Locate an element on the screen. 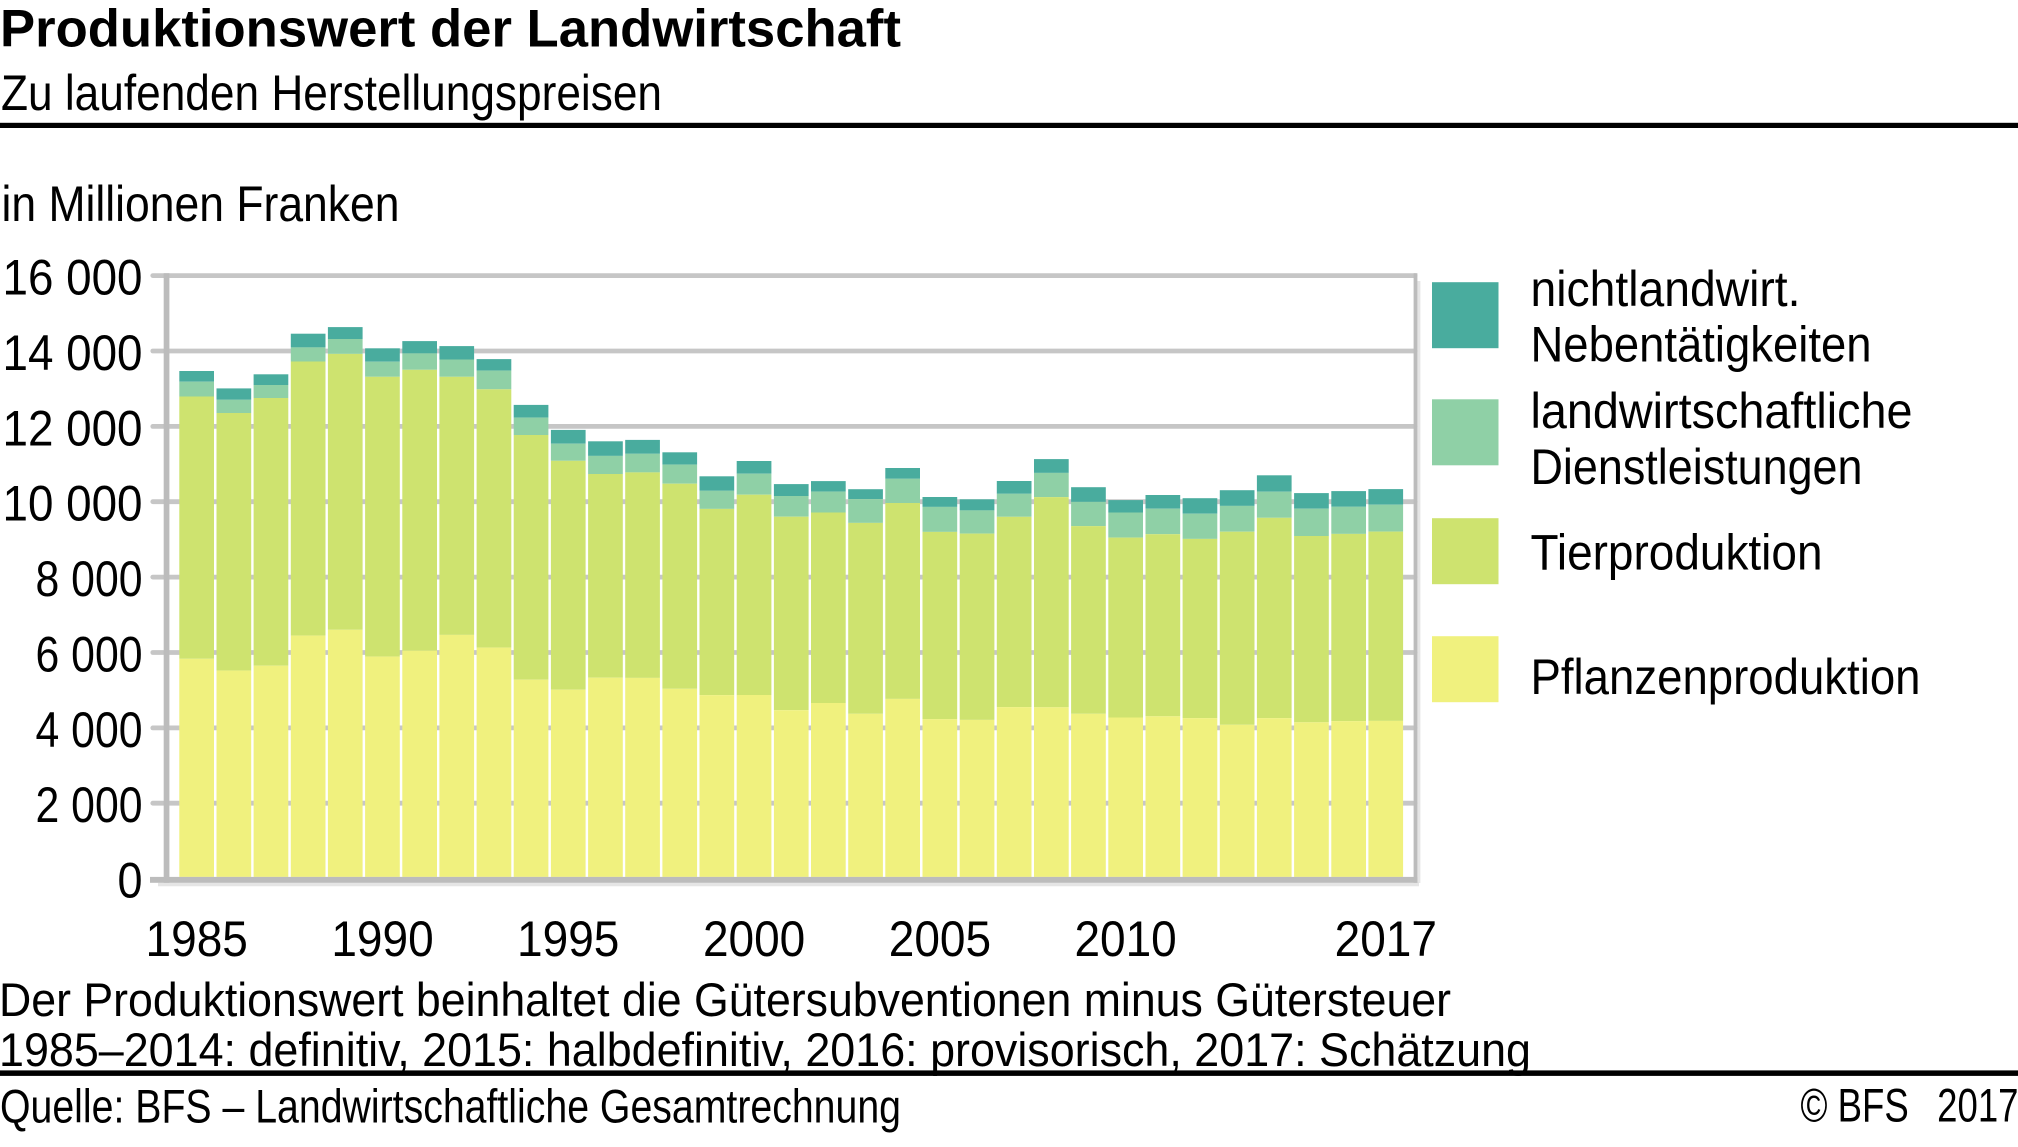 This screenshot has height=1147, width=2018. svg-text: in Millionen Franken is located at coordinates (201, 204).